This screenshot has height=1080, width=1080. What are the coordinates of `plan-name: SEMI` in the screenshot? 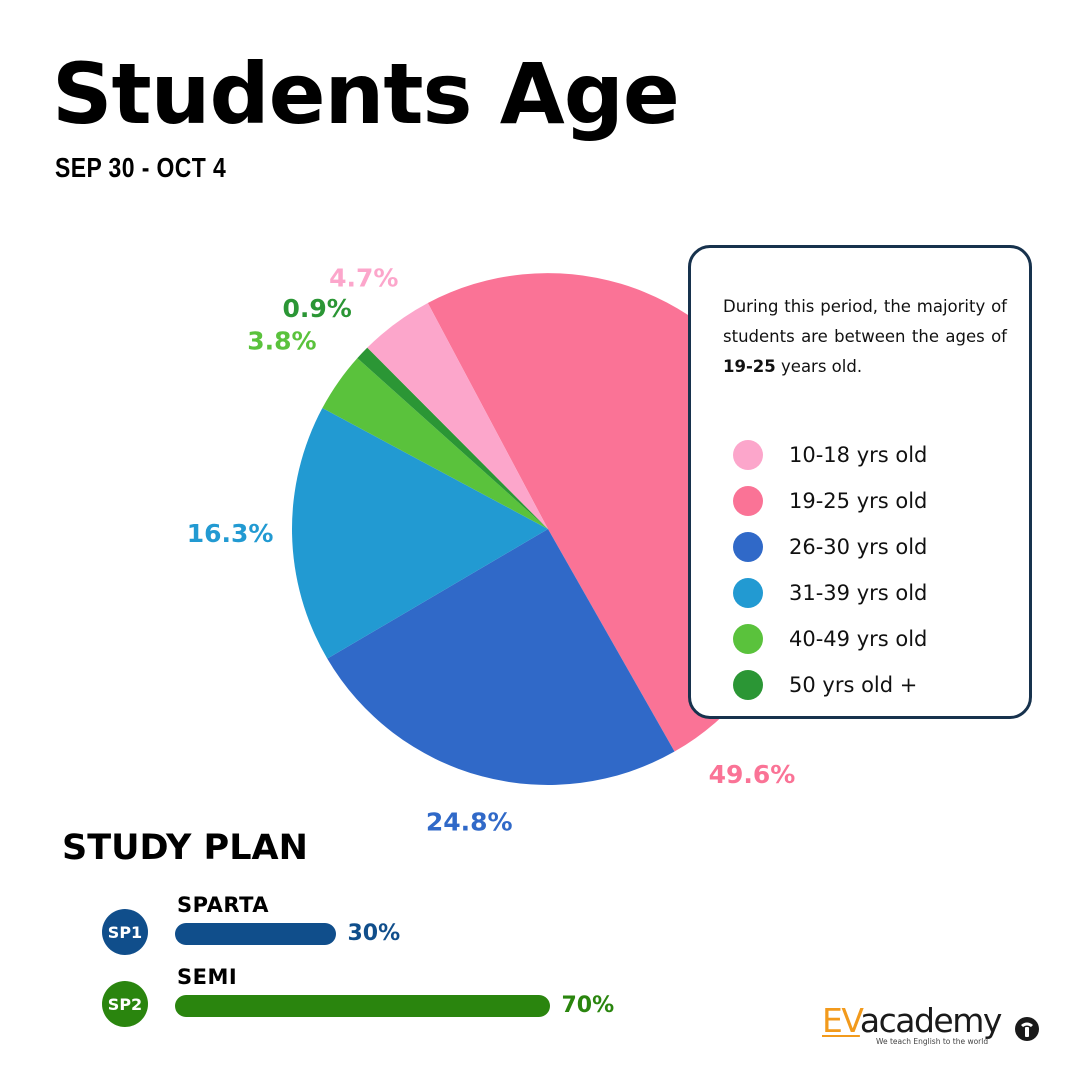 It's located at (207, 977).